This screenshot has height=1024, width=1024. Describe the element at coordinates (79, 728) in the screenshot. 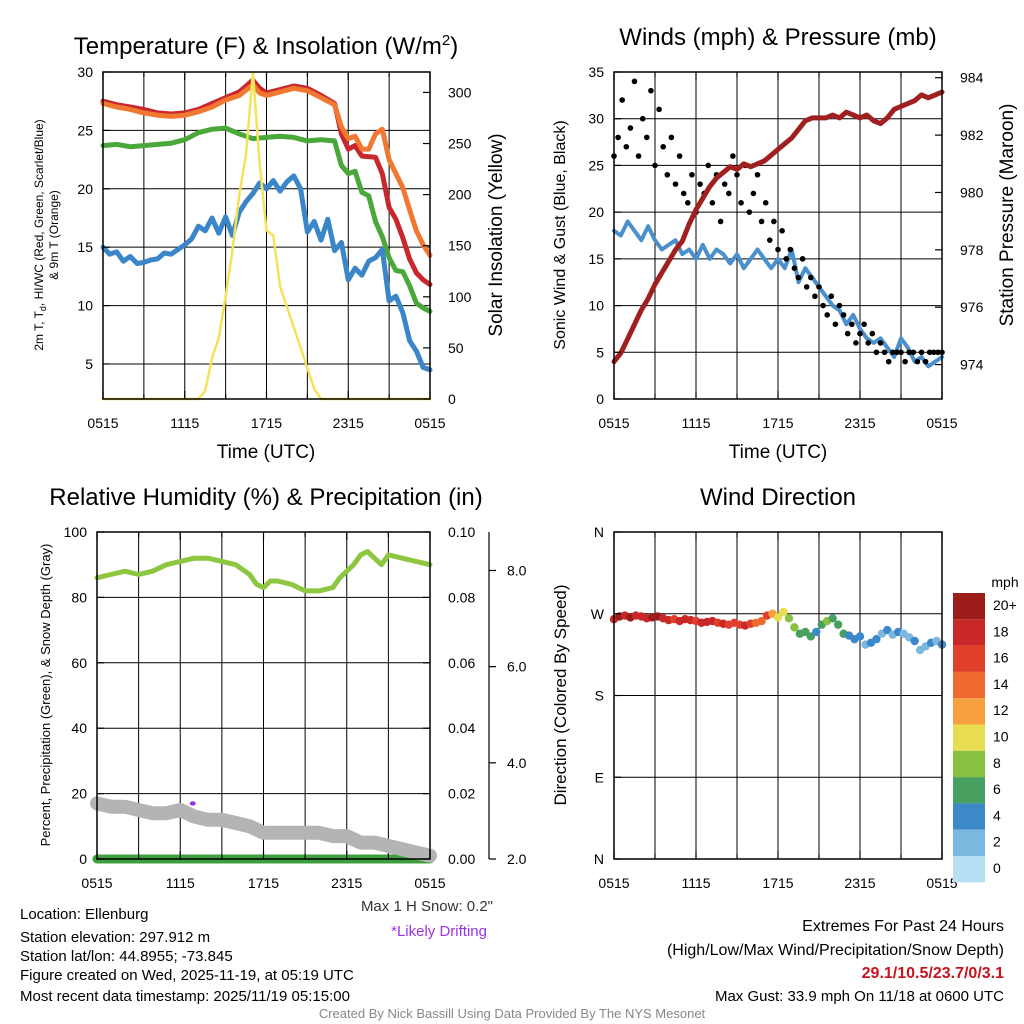

I see `y-tick-label: 40` at that location.